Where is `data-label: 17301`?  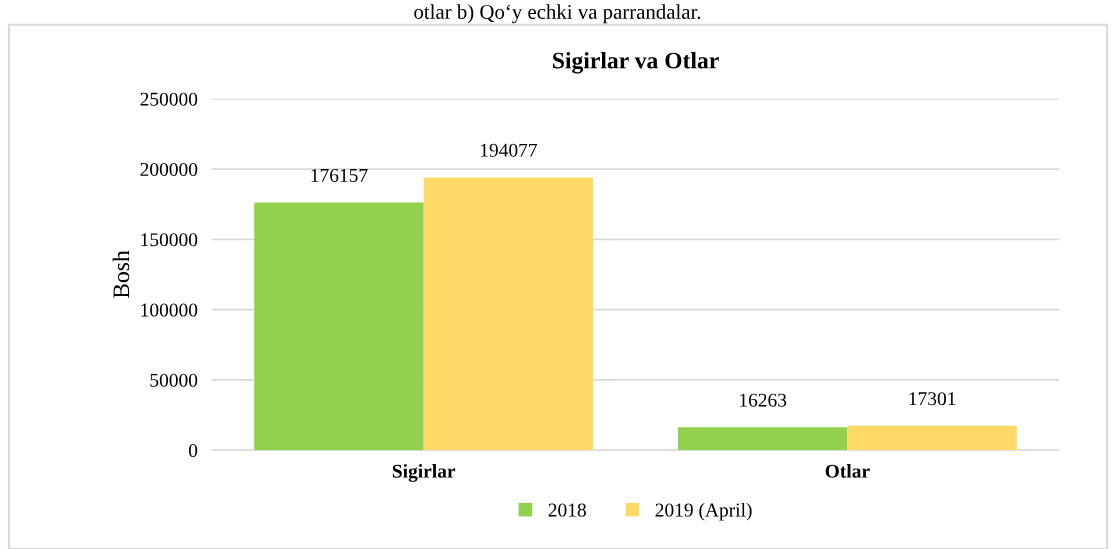
data-label: 17301 is located at coordinates (932, 399).